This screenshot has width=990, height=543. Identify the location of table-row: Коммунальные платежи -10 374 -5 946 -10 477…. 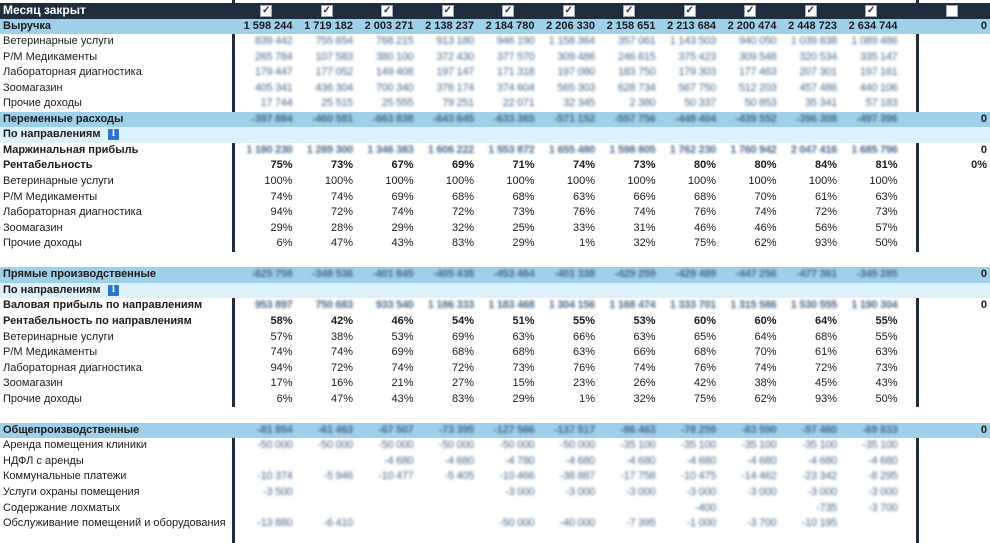
(495, 477).